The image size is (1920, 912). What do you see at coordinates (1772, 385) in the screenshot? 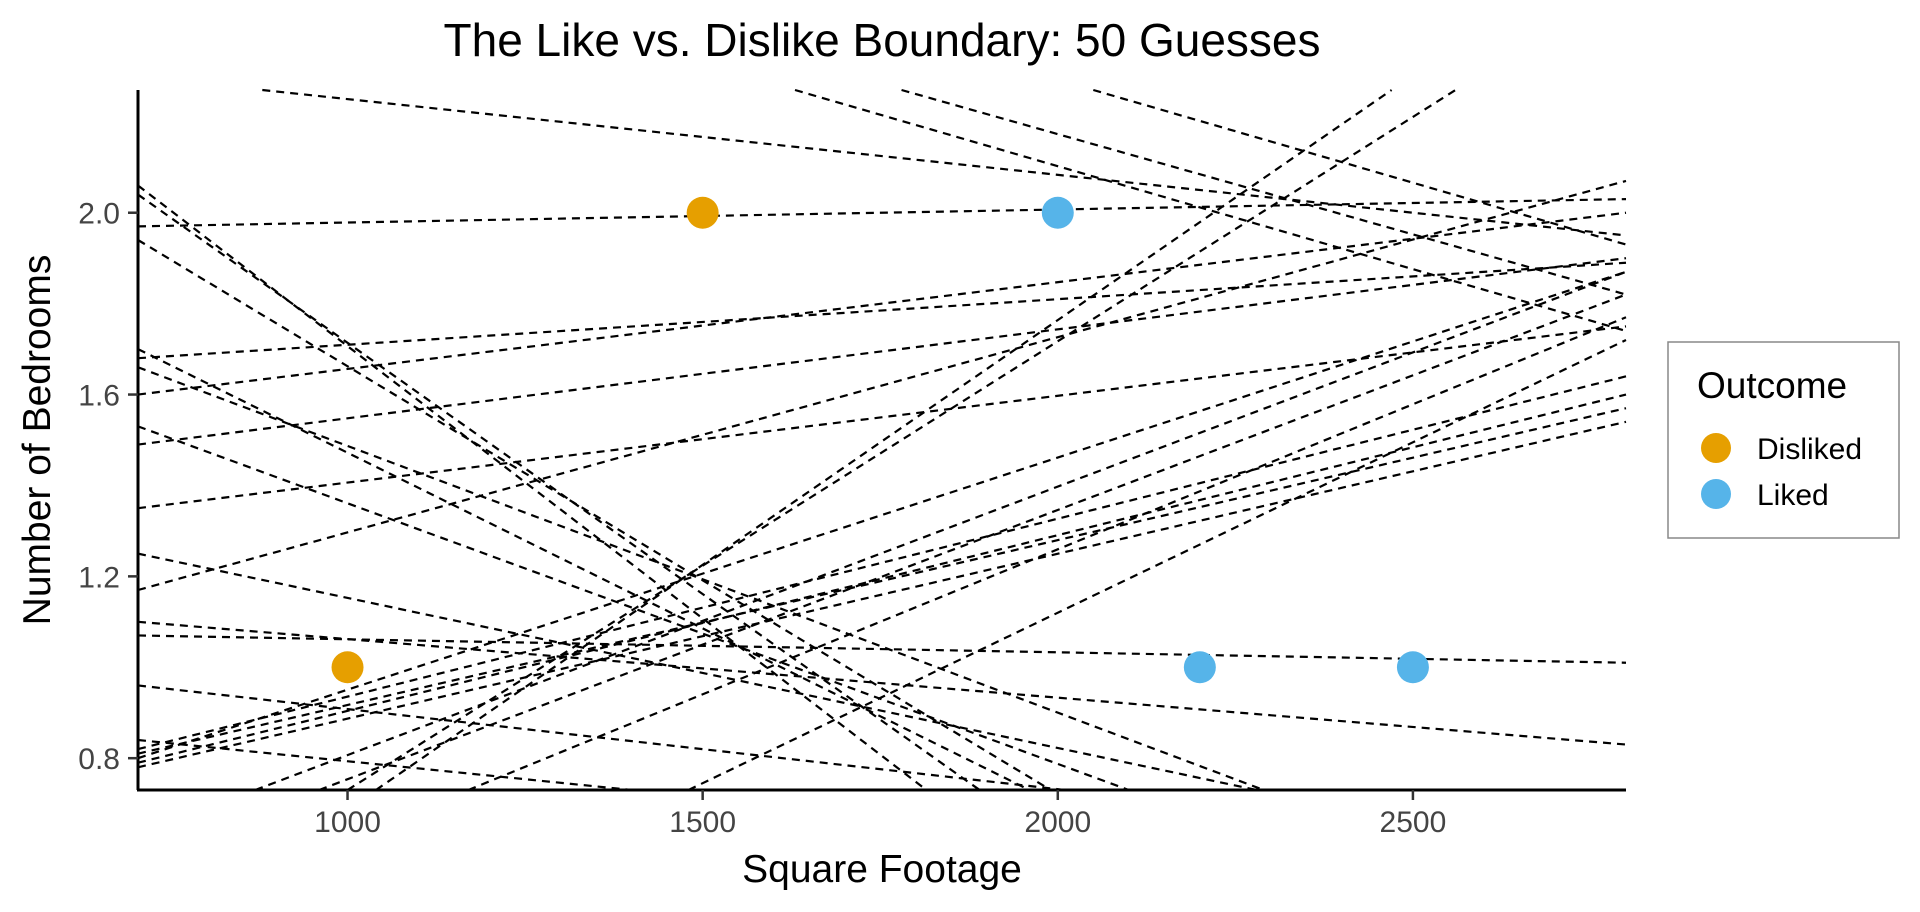
I see `legend-title: Outcome` at bounding box center [1772, 385].